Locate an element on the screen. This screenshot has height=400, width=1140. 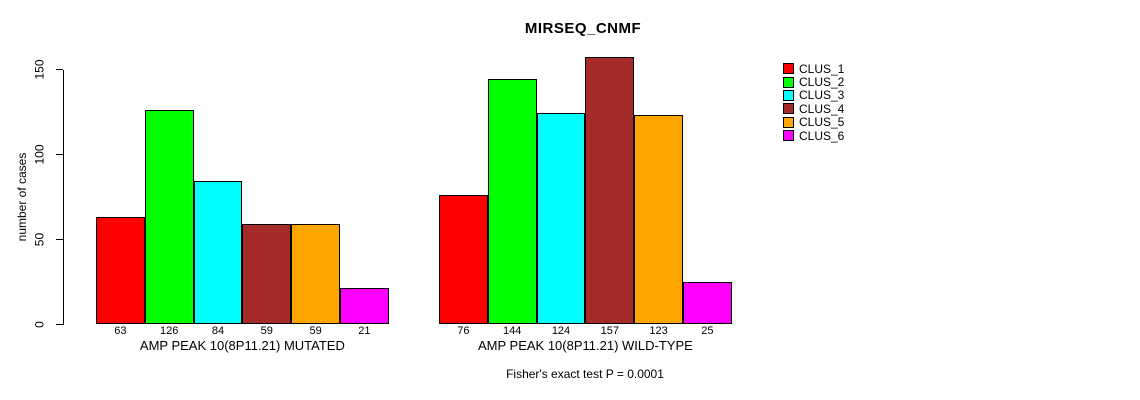
legend: CLUS_1 CLUS_2 CLUS_3 CLUS_4 CLUS_5 CLUS_6 is located at coordinates (813, 102).